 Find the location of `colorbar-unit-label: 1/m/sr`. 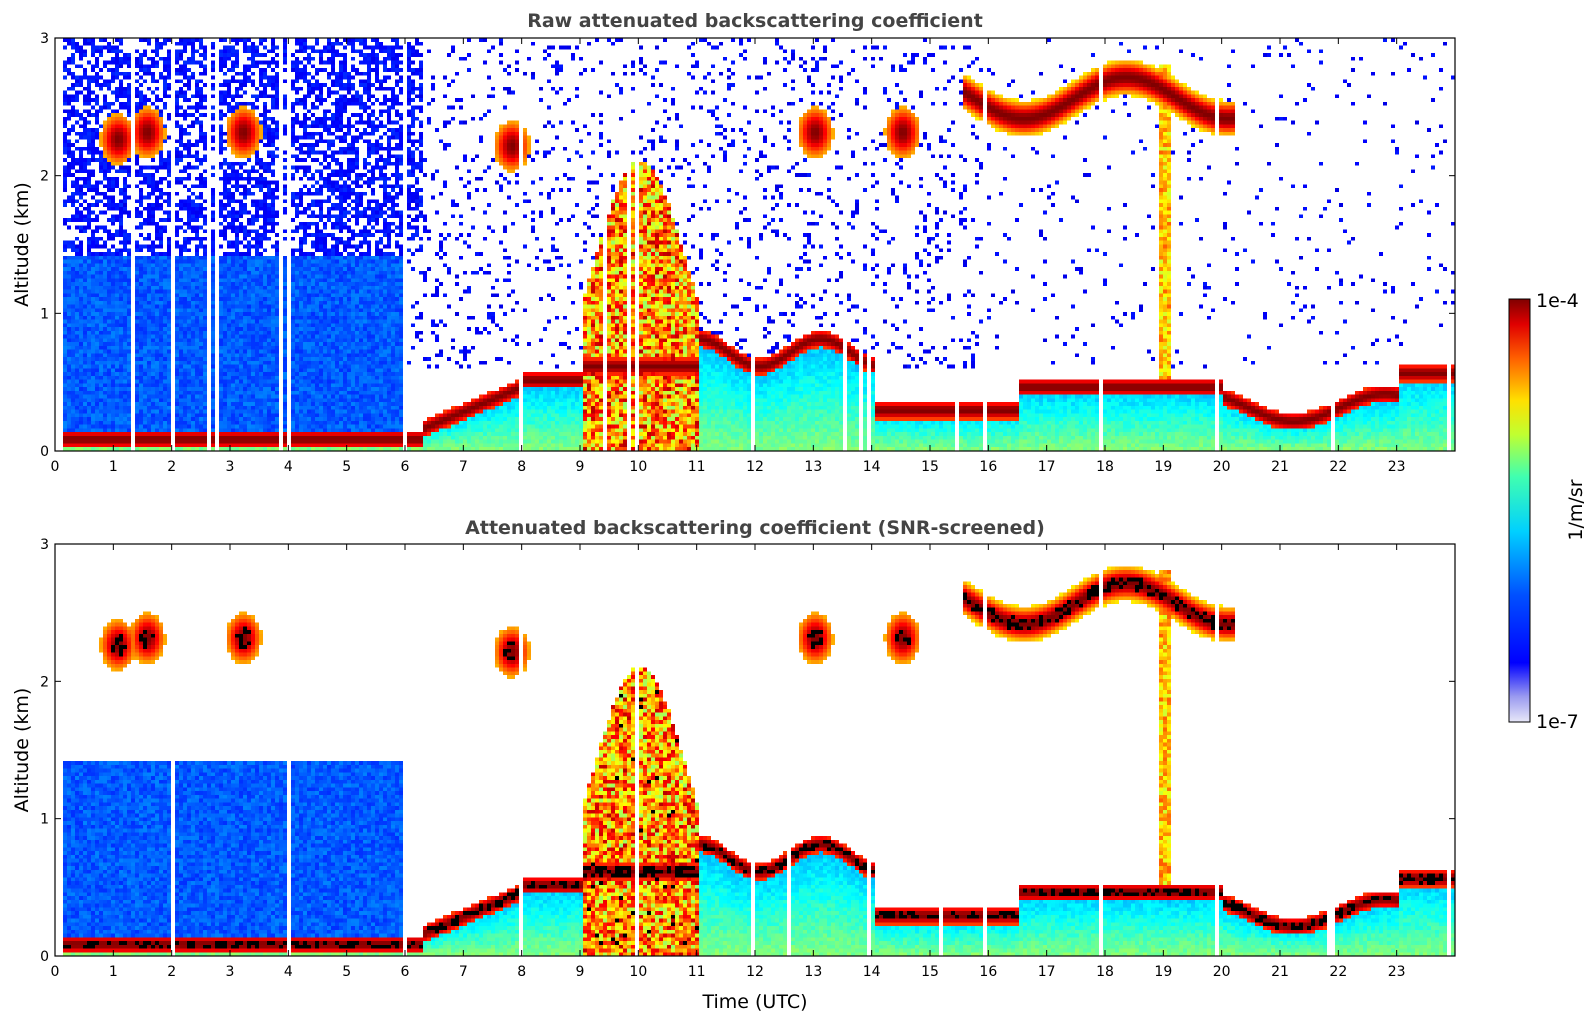

colorbar-unit-label: 1/m/sr is located at coordinates (1576, 509).